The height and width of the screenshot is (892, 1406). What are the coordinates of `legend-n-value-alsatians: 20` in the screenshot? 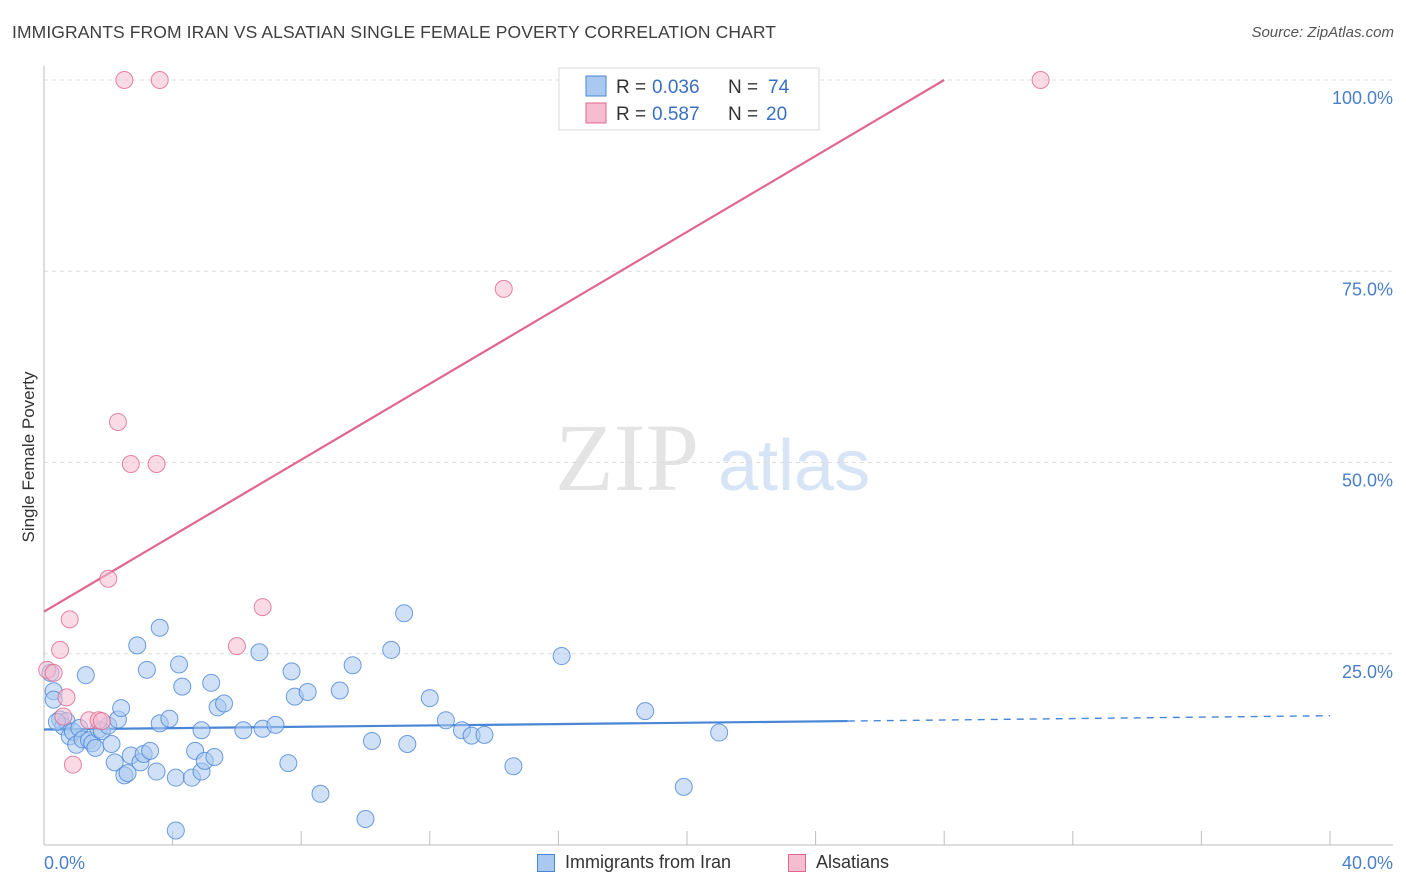 It's located at (776, 114).